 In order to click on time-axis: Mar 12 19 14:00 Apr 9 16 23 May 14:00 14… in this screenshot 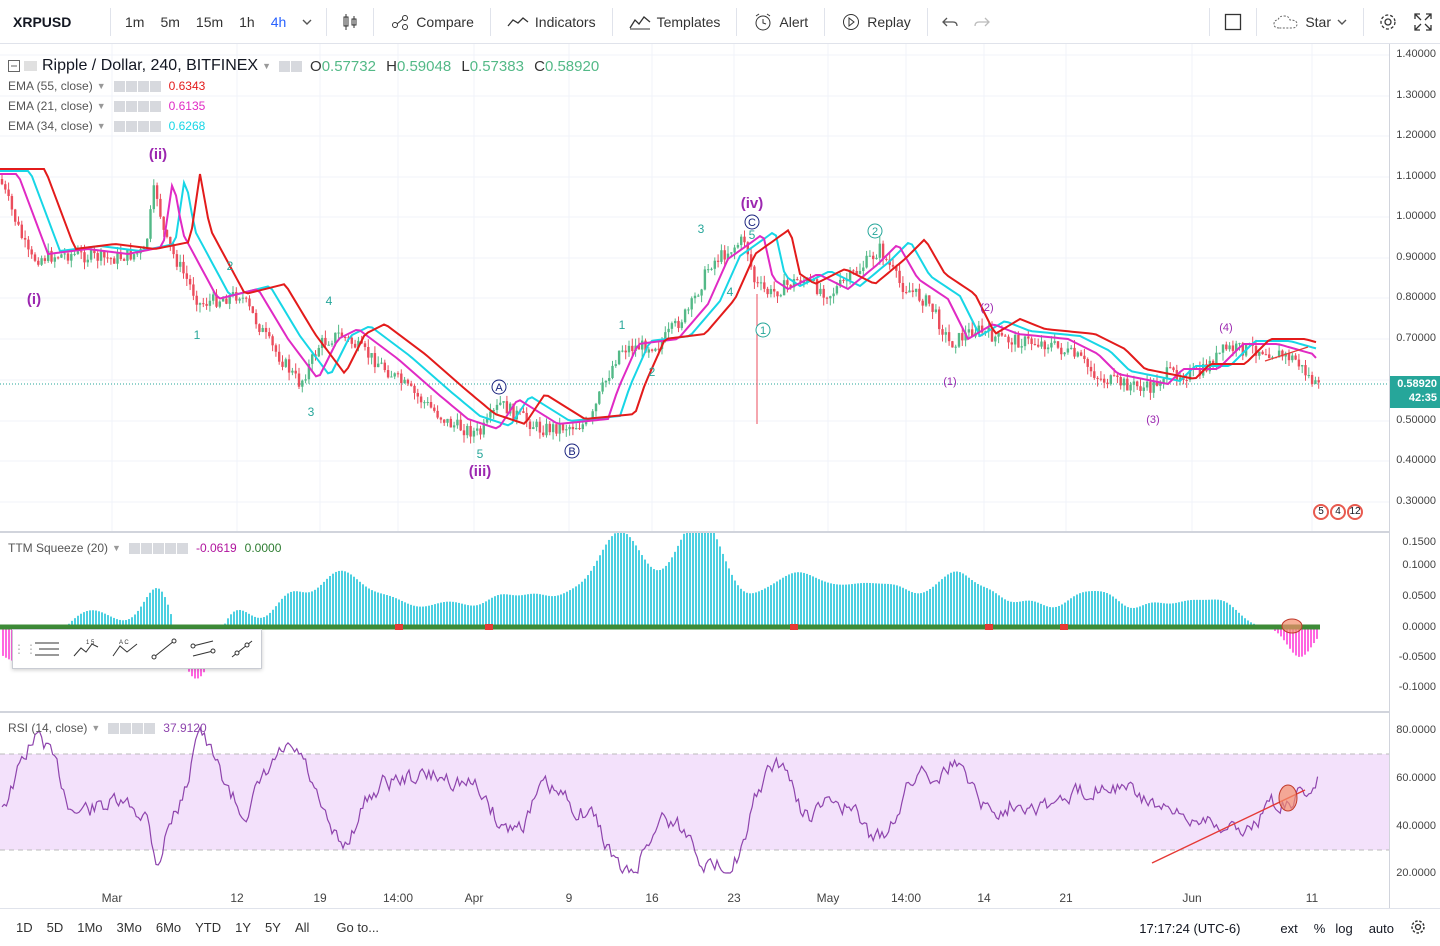, I will do `click(694, 898)`.